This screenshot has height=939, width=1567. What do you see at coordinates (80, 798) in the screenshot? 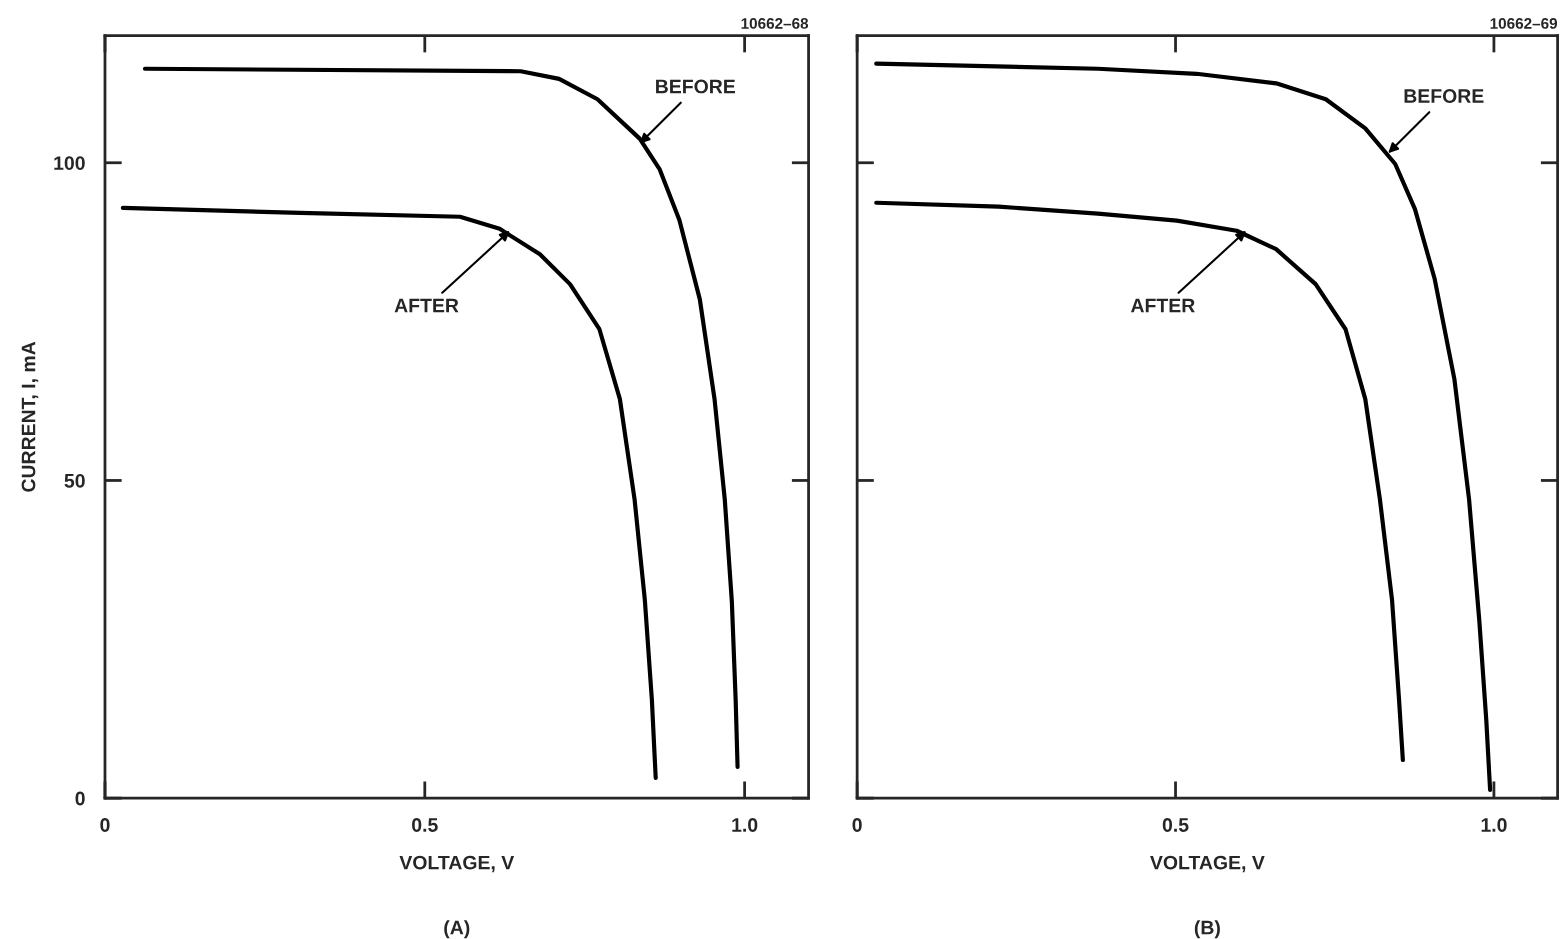
I see `y-tick-label: 0` at bounding box center [80, 798].